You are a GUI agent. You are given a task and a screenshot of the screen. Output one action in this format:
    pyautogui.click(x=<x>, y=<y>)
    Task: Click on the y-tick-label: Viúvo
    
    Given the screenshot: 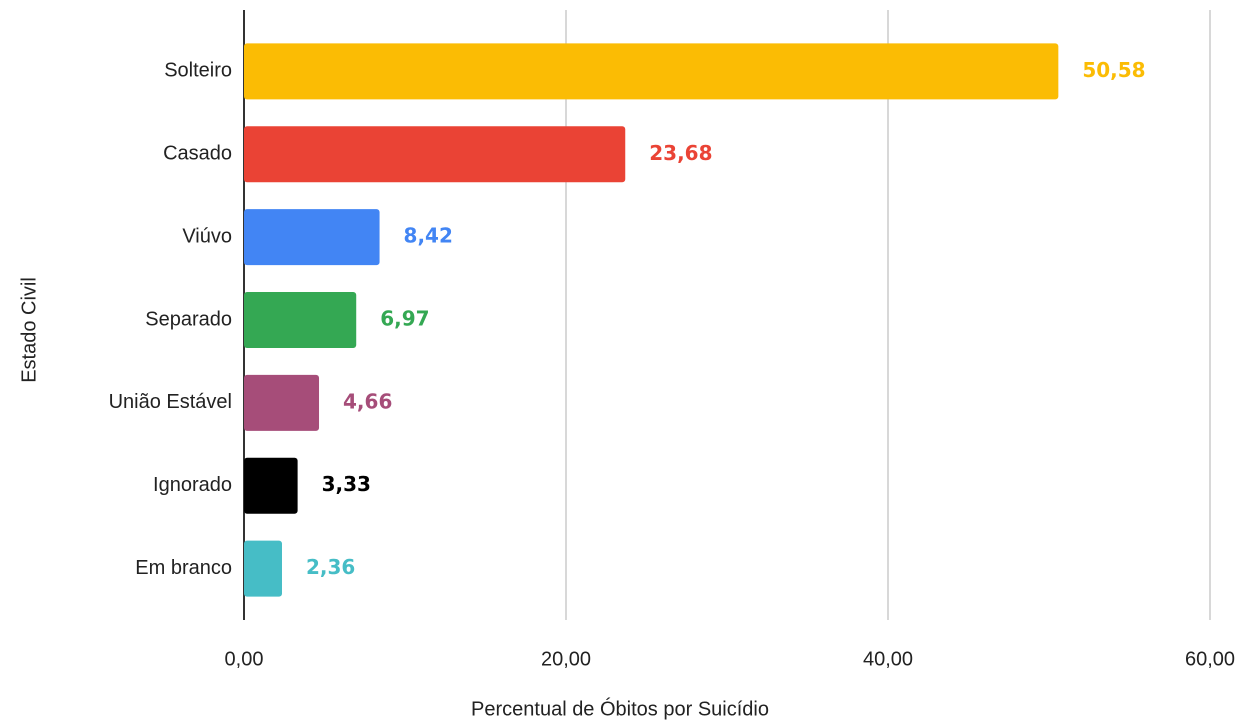 What is the action you would take?
    pyautogui.click(x=207, y=236)
    